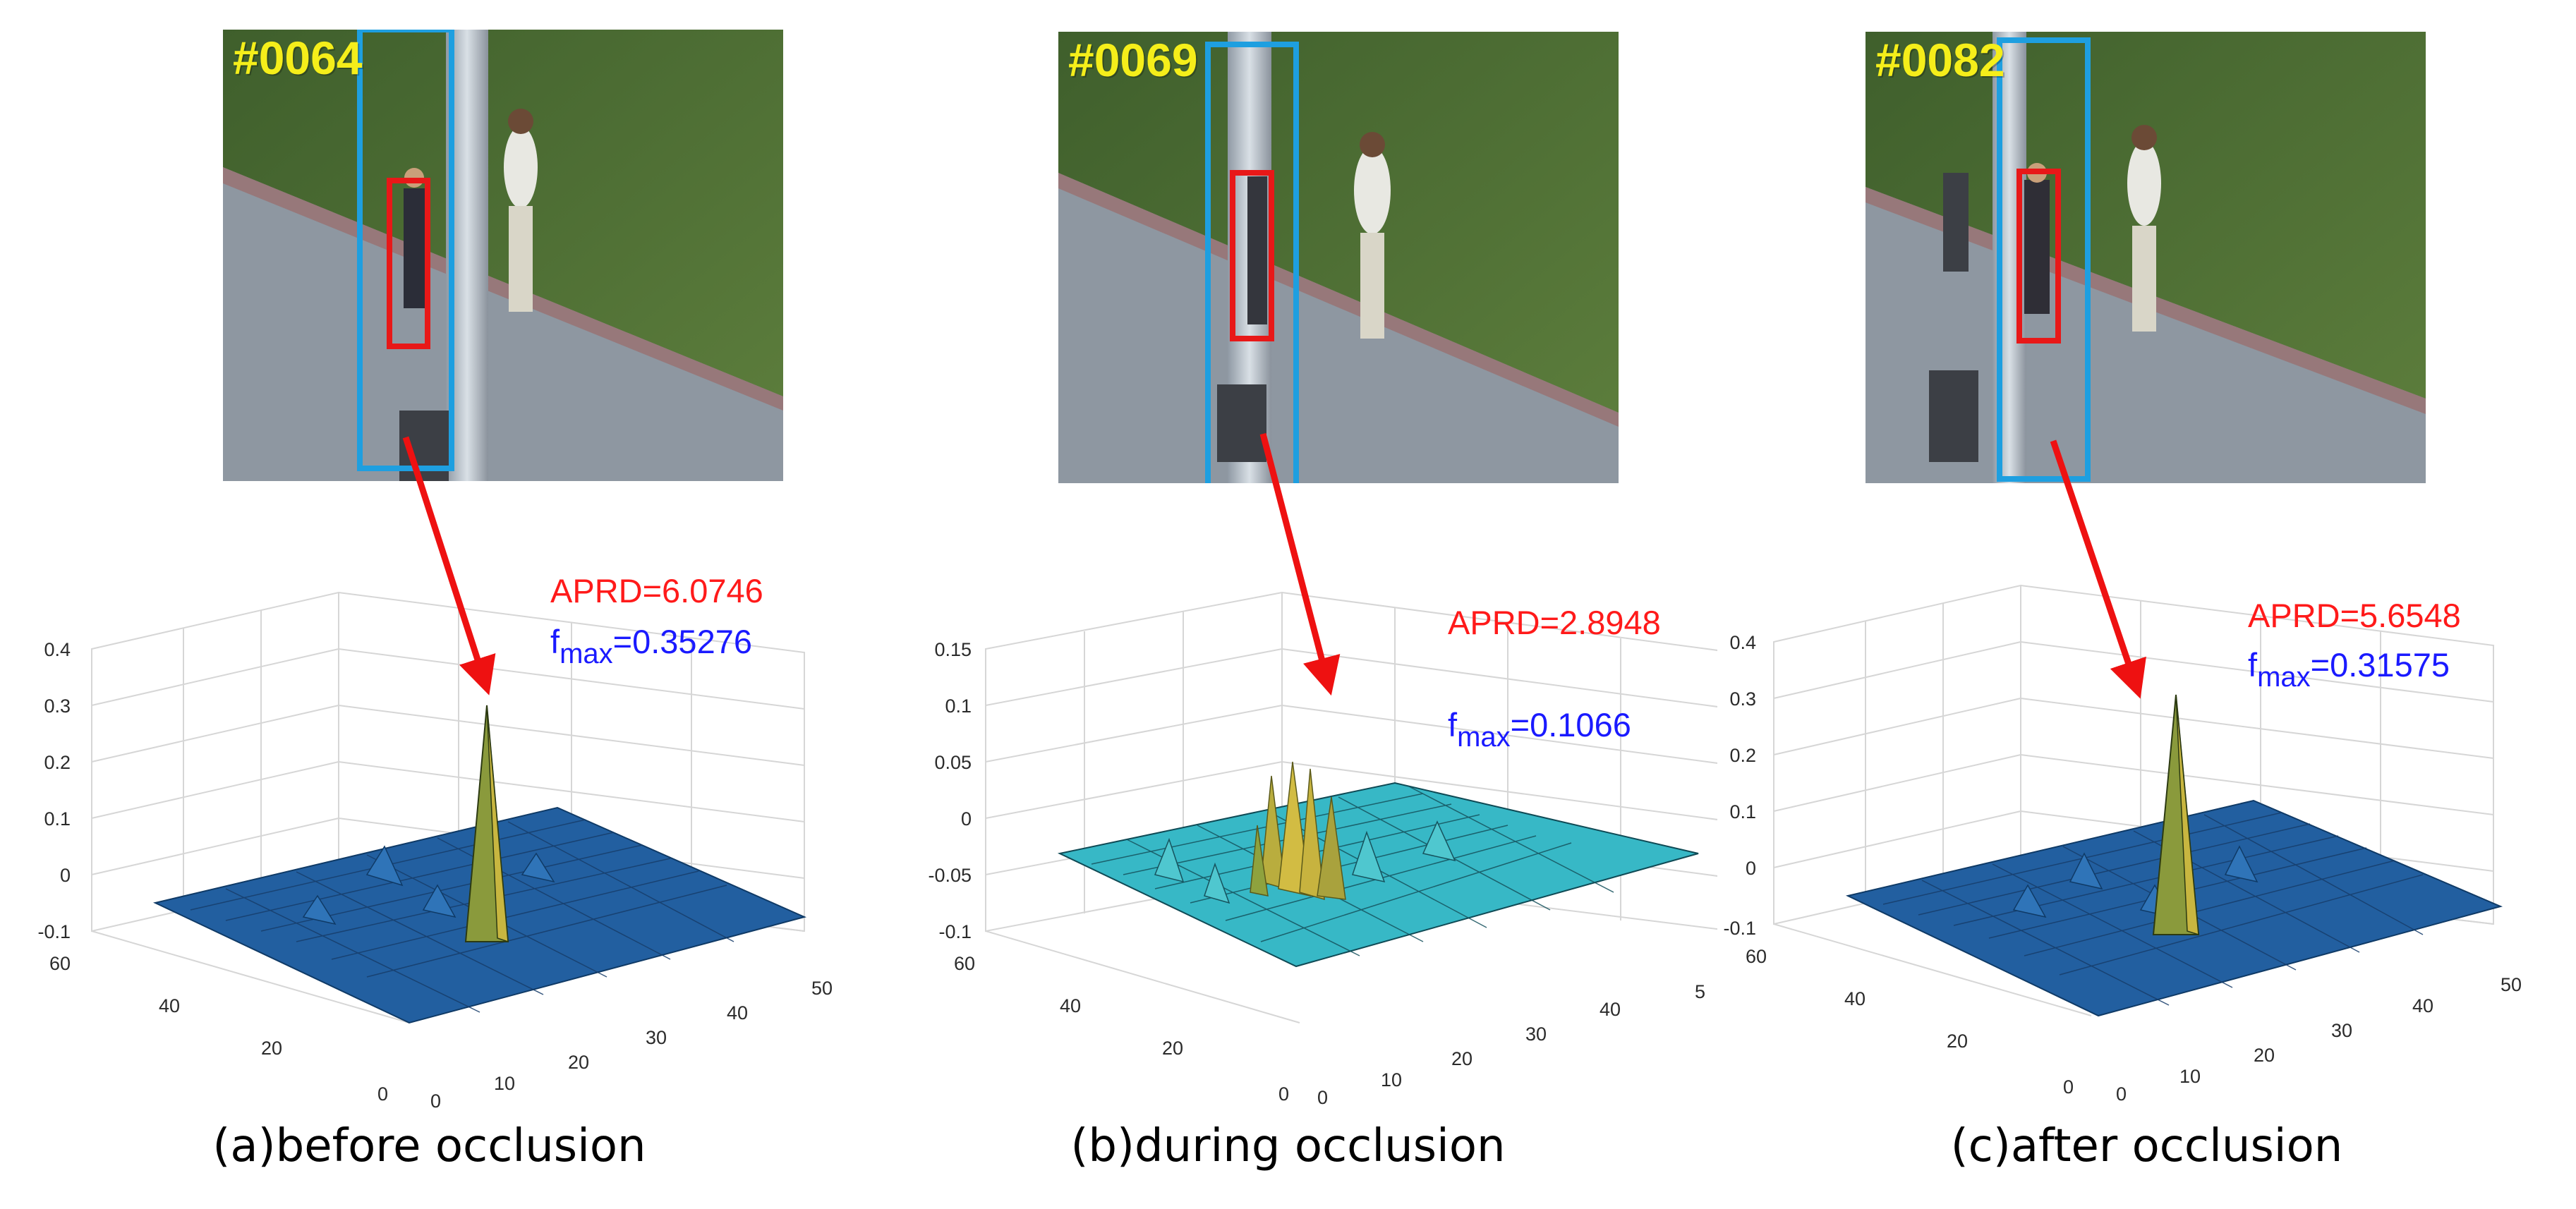  I want to click on aprd-value: APRD=5.6548, so click(2354, 616).